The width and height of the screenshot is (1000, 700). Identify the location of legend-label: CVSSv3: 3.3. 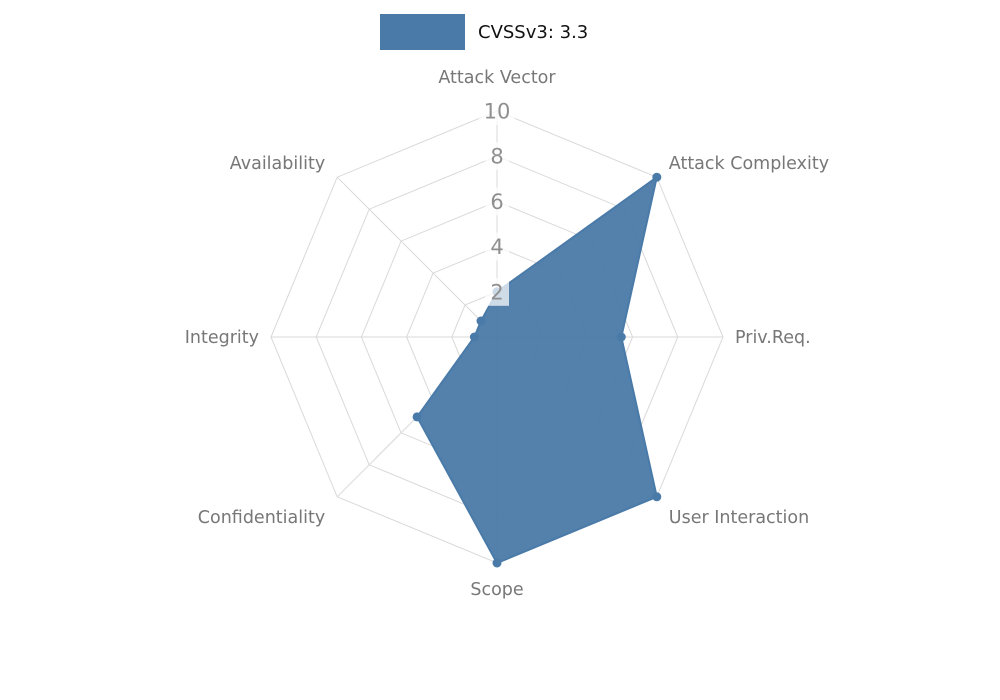
(533, 32).